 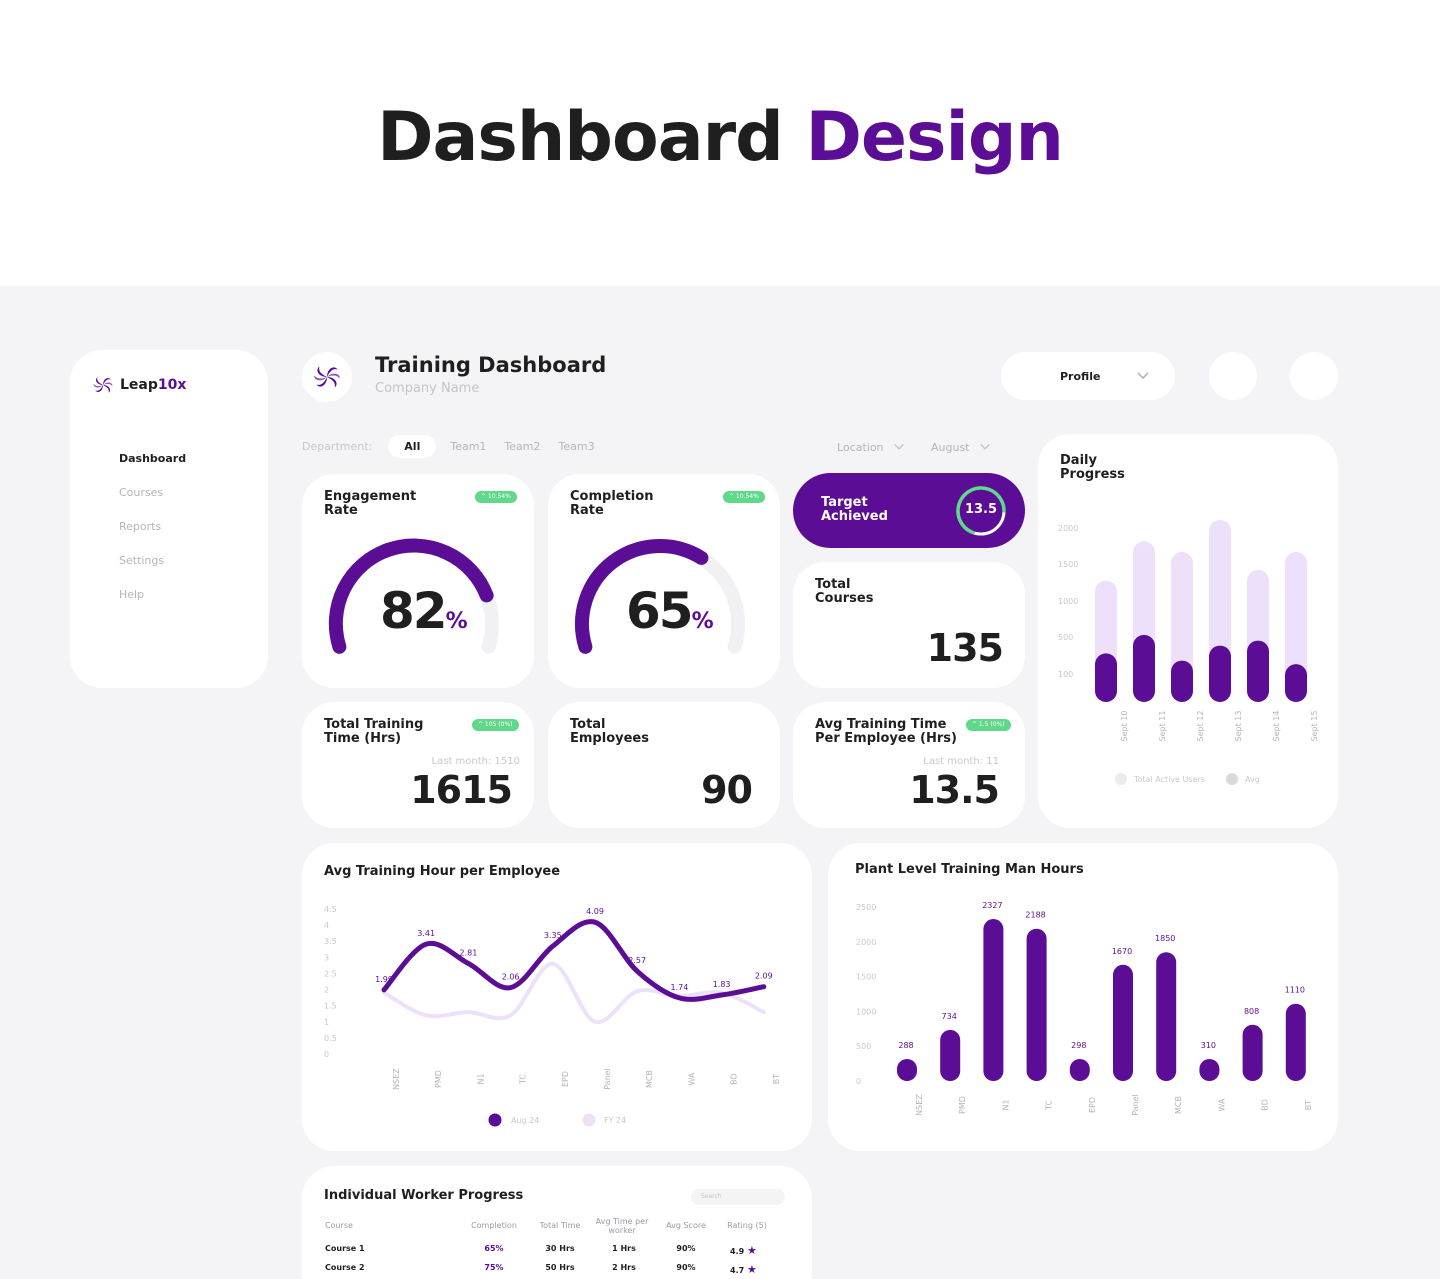 I want to click on column-header-avg-time: Avg Time per worker, so click(x=622, y=1226).